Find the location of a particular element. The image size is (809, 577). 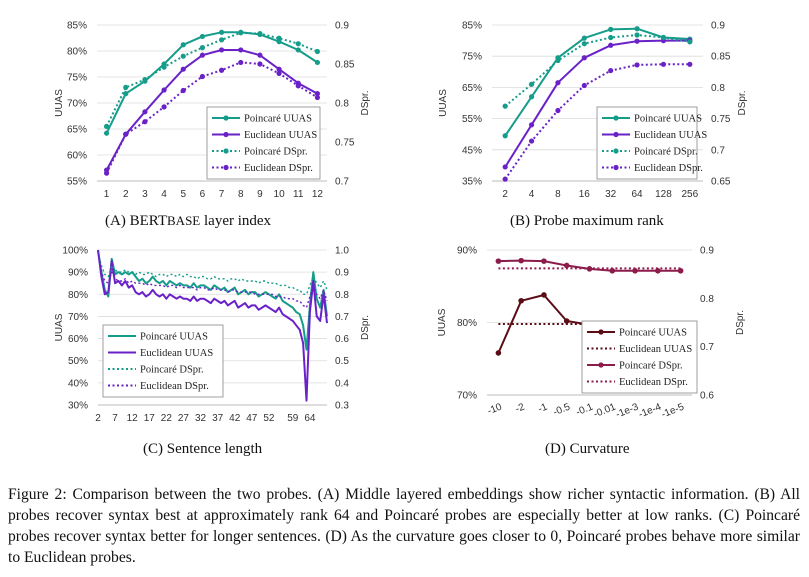

chart-b-y2label: DSpr. is located at coordinates (742, 102).